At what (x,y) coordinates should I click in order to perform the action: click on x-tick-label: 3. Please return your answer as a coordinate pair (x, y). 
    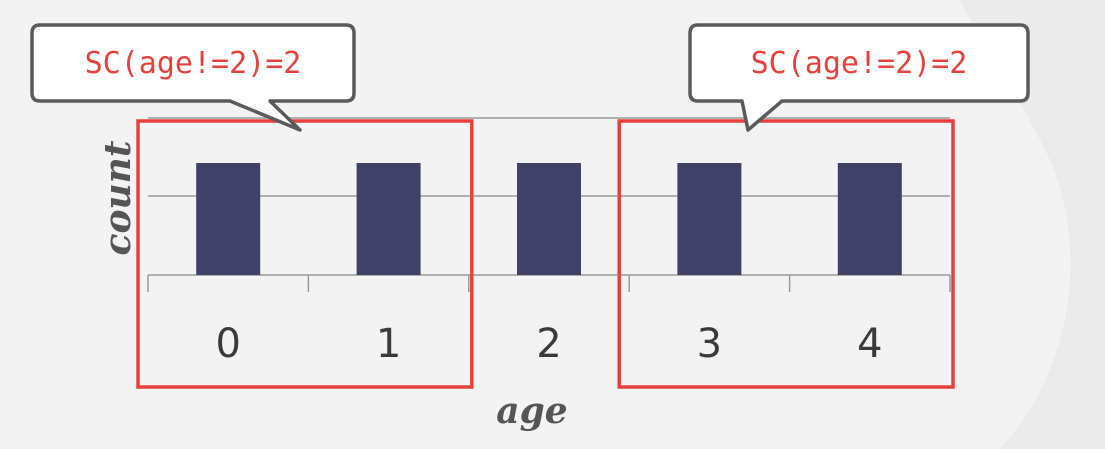
    Looking at the image, I should click on (709, 344).